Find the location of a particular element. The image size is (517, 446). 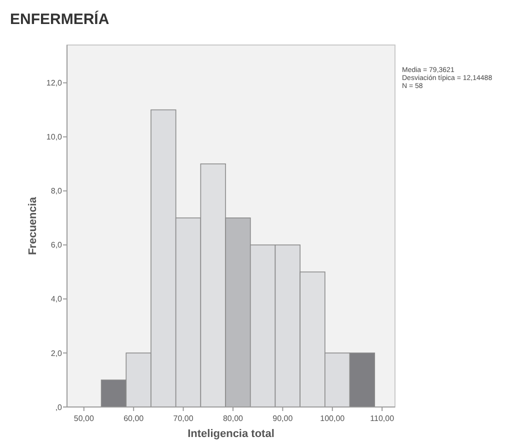

y-tick-label: 10,0 is located at coordinates (54, 137).